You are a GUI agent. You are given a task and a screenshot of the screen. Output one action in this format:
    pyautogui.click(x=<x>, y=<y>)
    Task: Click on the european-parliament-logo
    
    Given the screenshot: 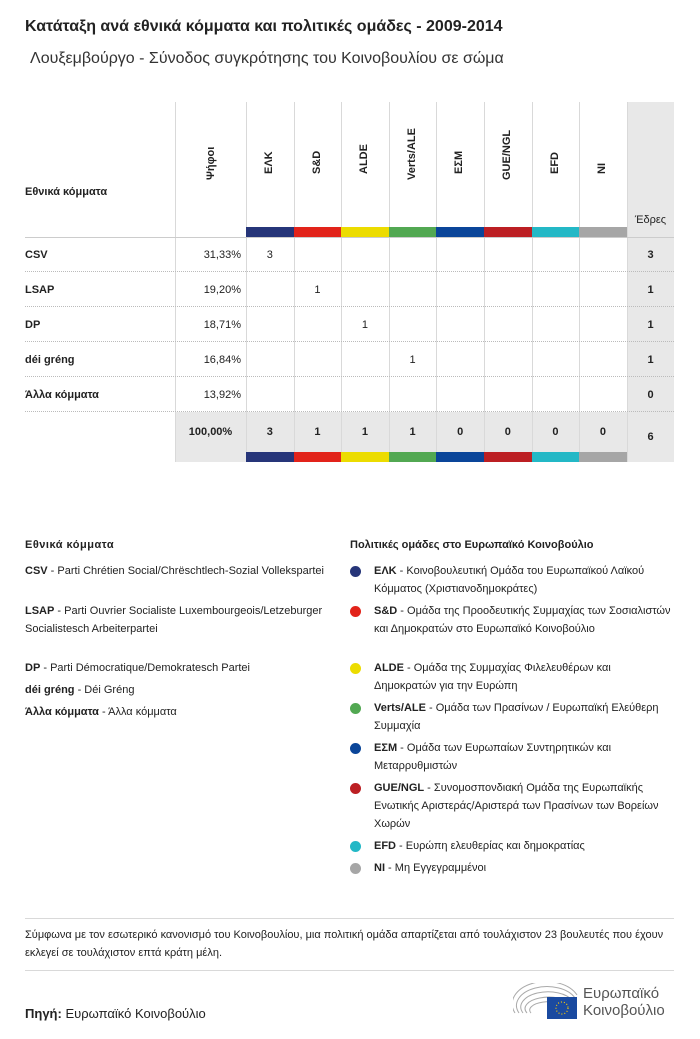 What is the action you would take?
    pyautogui.click(x=545, y=1001)
    